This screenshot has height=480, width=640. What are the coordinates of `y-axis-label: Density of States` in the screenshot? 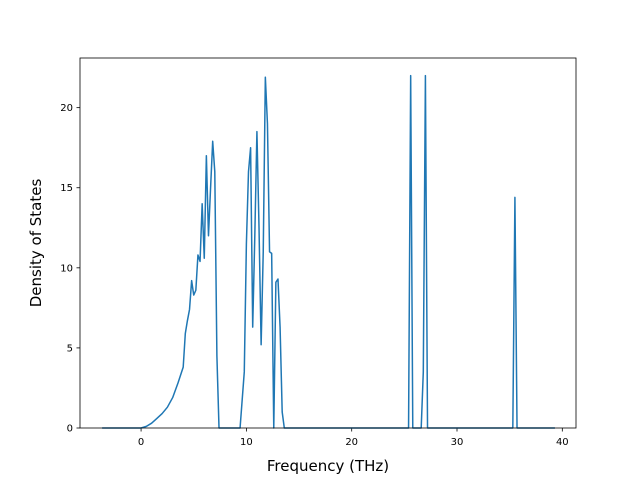 It's located at (36, 243).